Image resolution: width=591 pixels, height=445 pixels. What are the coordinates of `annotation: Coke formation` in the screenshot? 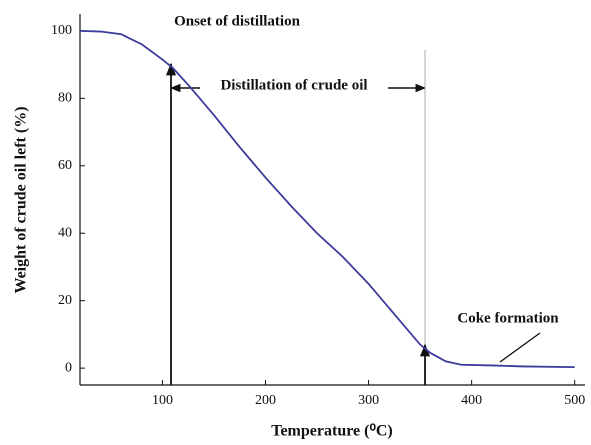 It's located at (508, 318).